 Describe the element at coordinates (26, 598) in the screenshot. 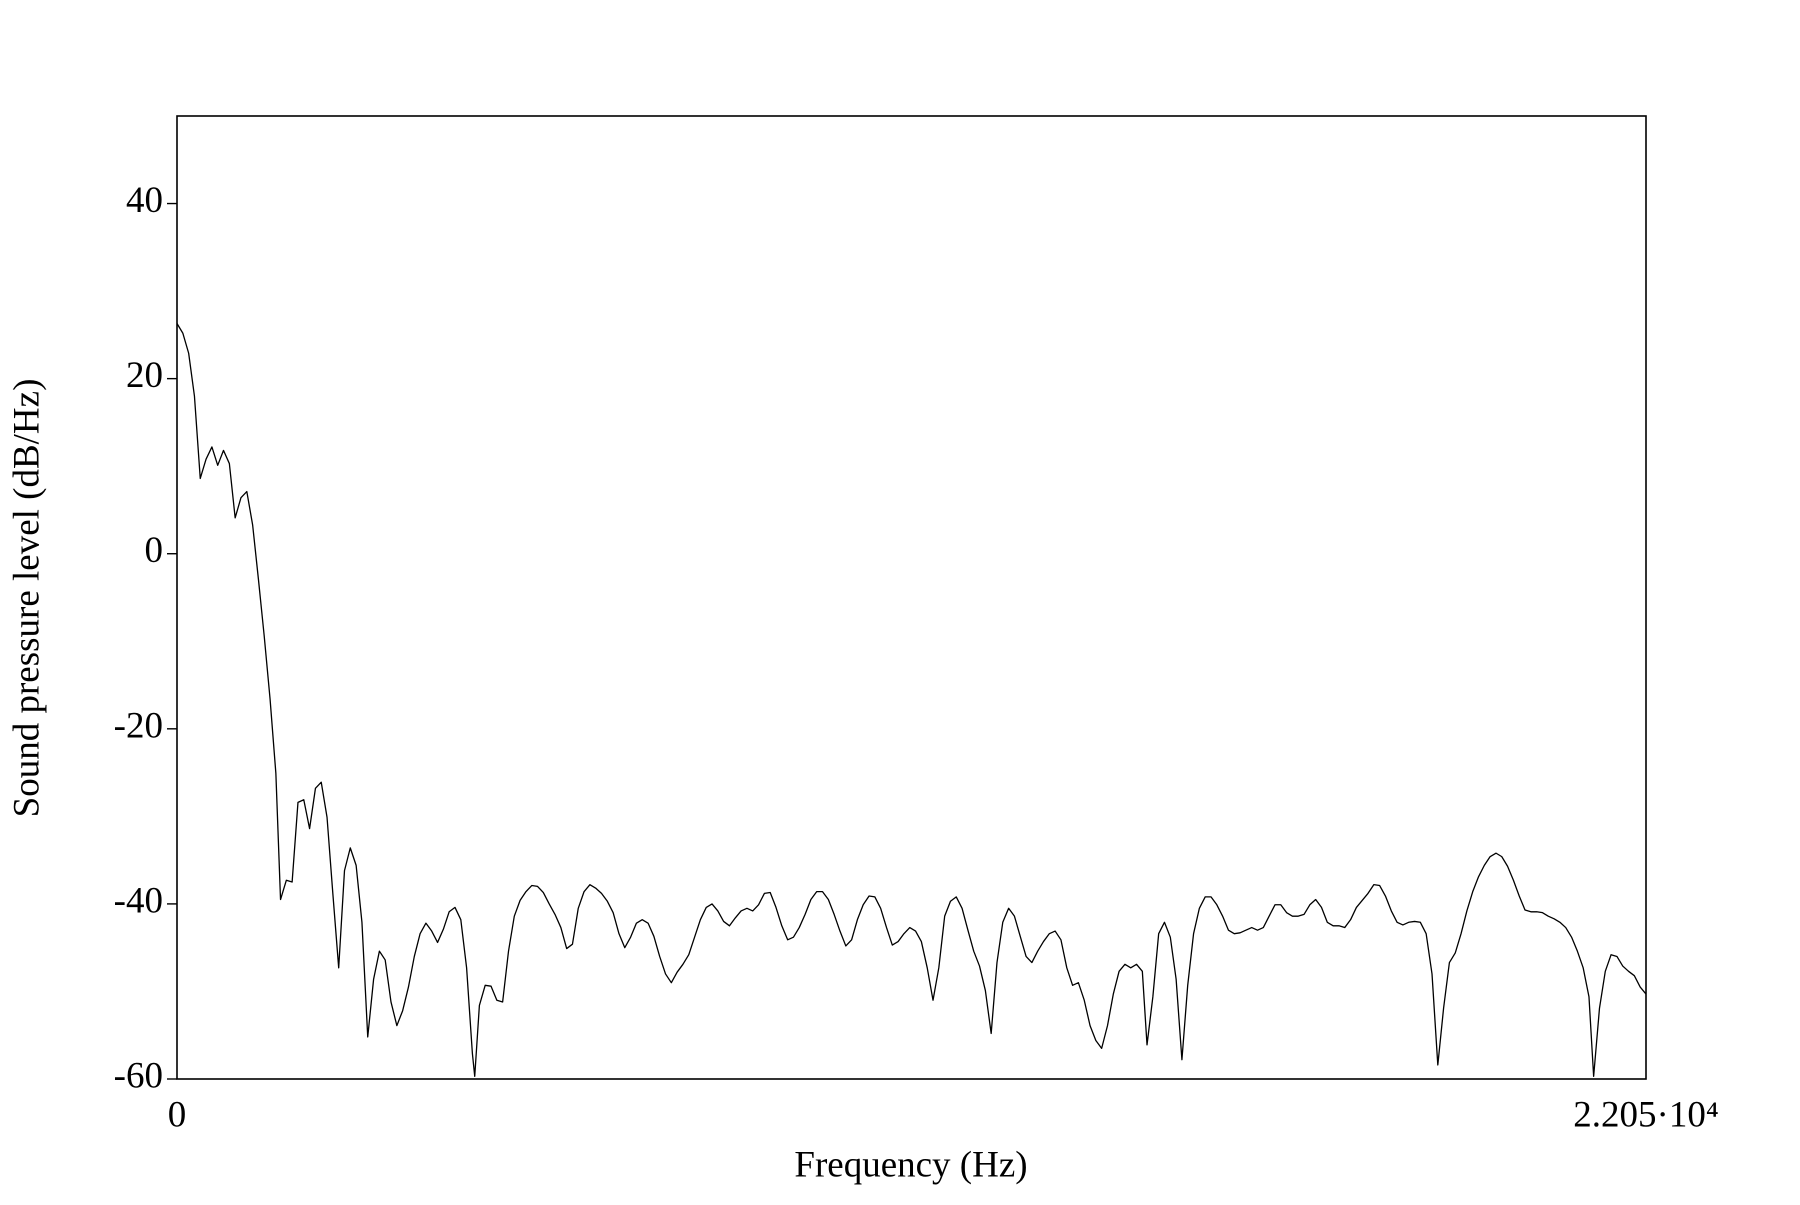

I see `y-axis-label: Sound pressure level (dB/Hz)` at that location.